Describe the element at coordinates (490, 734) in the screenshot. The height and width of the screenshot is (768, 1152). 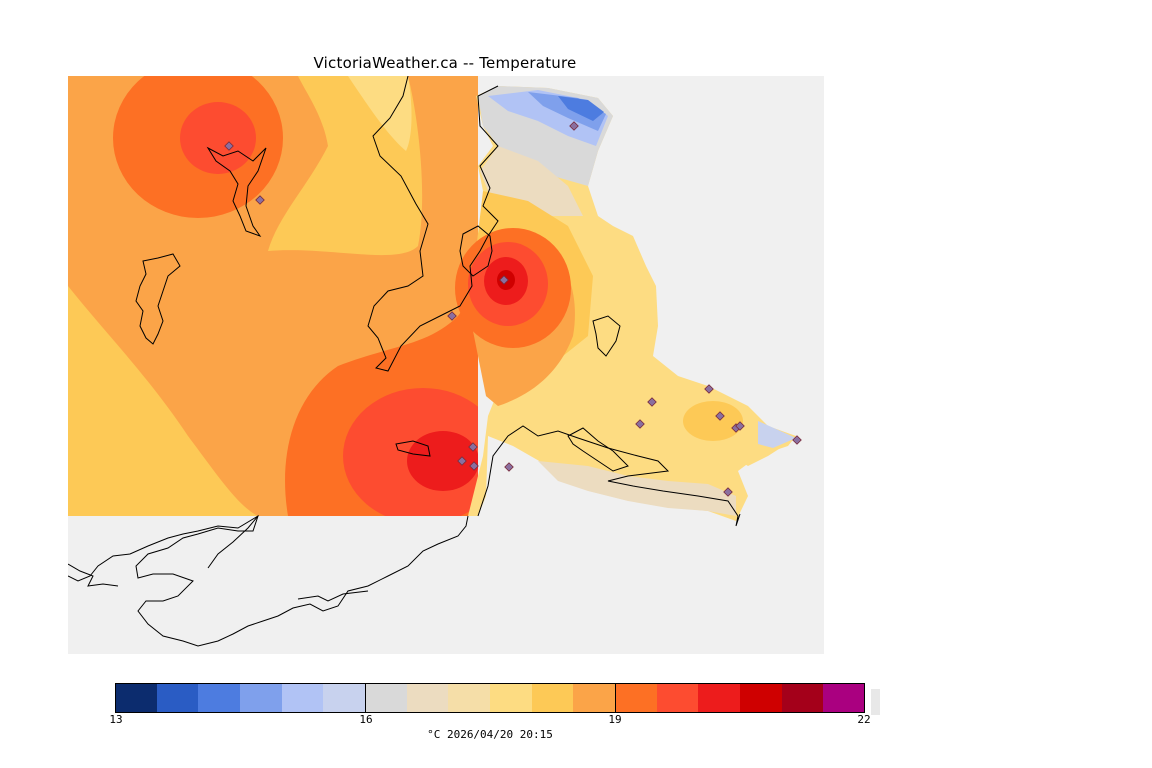
I see `units-timestamp-caption: °C 2026/04/20 20:15` at that location.